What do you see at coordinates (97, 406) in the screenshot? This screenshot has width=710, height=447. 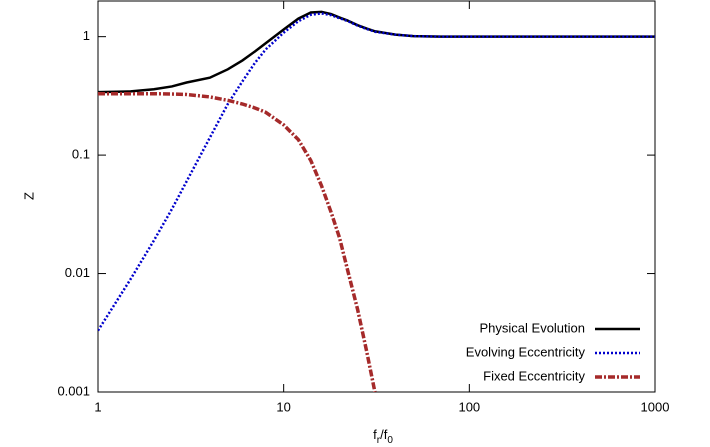 I see `x-tick-label: 1` at bounding box center [97, 406].